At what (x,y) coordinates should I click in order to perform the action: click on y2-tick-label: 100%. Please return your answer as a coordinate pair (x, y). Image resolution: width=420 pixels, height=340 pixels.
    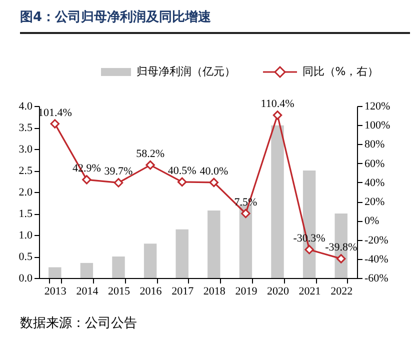
    Looking at the image, I should click on (377, 126).